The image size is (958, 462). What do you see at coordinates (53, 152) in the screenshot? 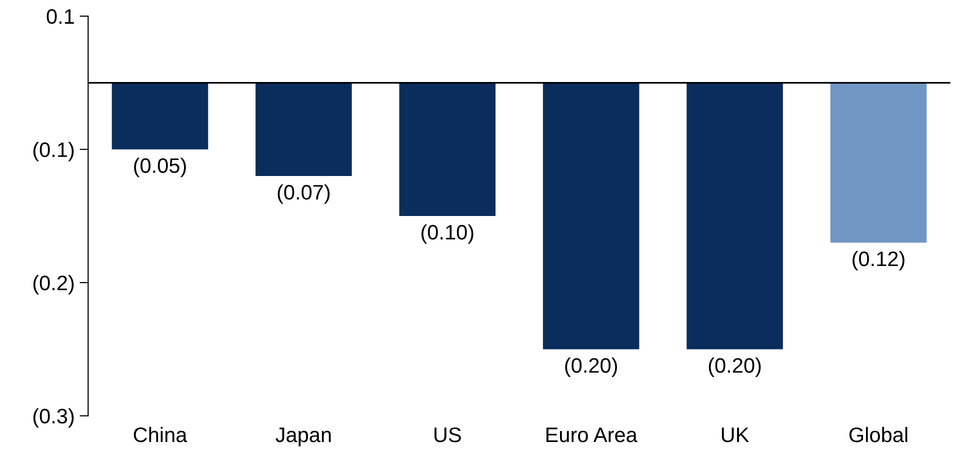
I see `y-tick-label: (0.1)` at bounding box center [53, 152].